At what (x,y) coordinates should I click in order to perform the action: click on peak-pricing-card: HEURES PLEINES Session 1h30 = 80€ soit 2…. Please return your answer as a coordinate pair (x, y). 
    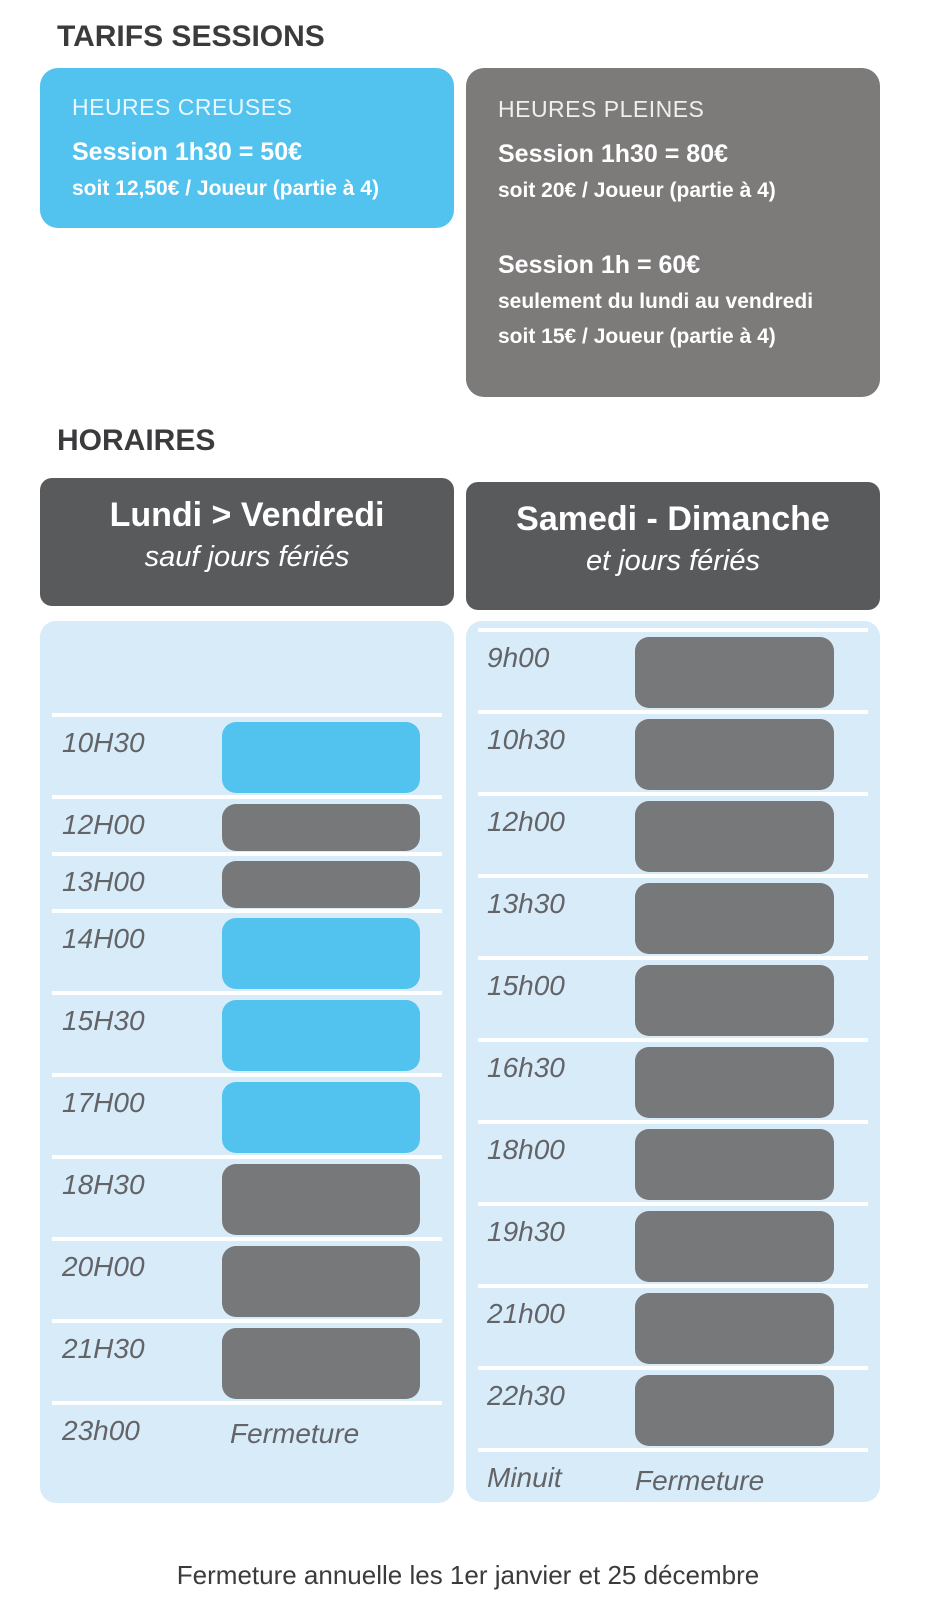
    Looking at the image, I should click on (673, 232).